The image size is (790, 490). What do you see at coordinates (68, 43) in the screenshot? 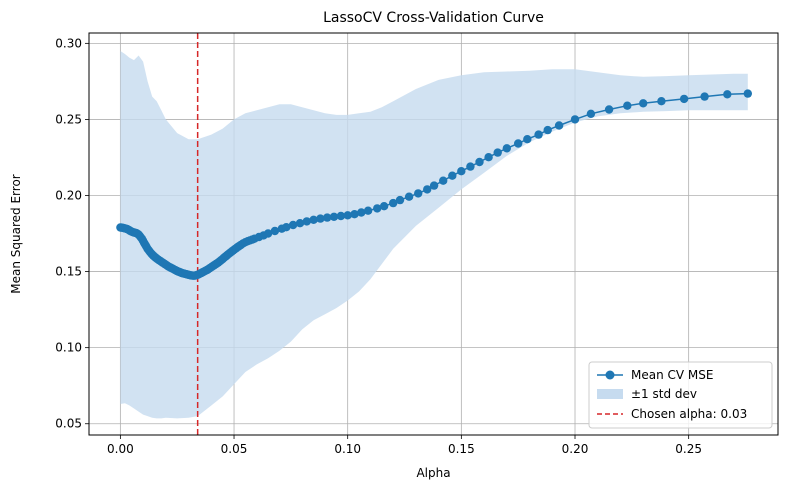
I see `y-tick-label: 0.30` at bounding box center [68, 43].